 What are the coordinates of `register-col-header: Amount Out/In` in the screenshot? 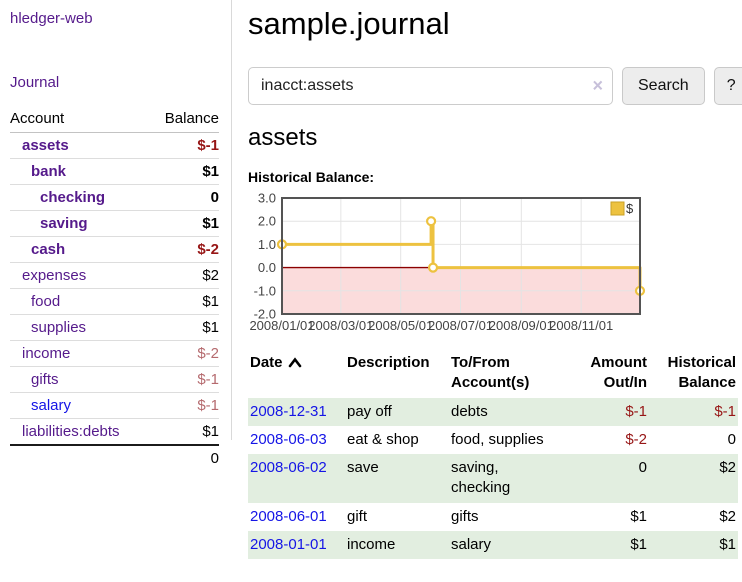 It's located at (618, 373).